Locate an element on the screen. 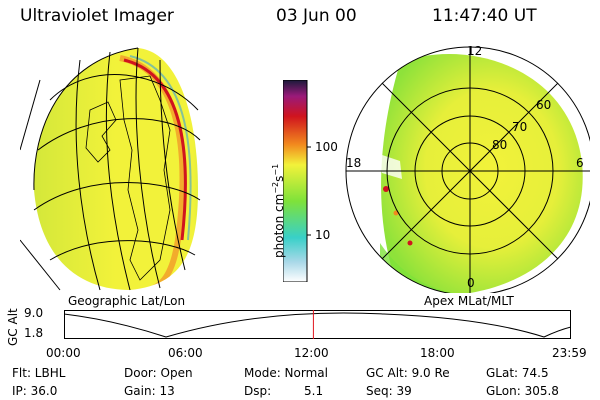  info-gain: Gain: 13 is located at coordinates (149, 391).